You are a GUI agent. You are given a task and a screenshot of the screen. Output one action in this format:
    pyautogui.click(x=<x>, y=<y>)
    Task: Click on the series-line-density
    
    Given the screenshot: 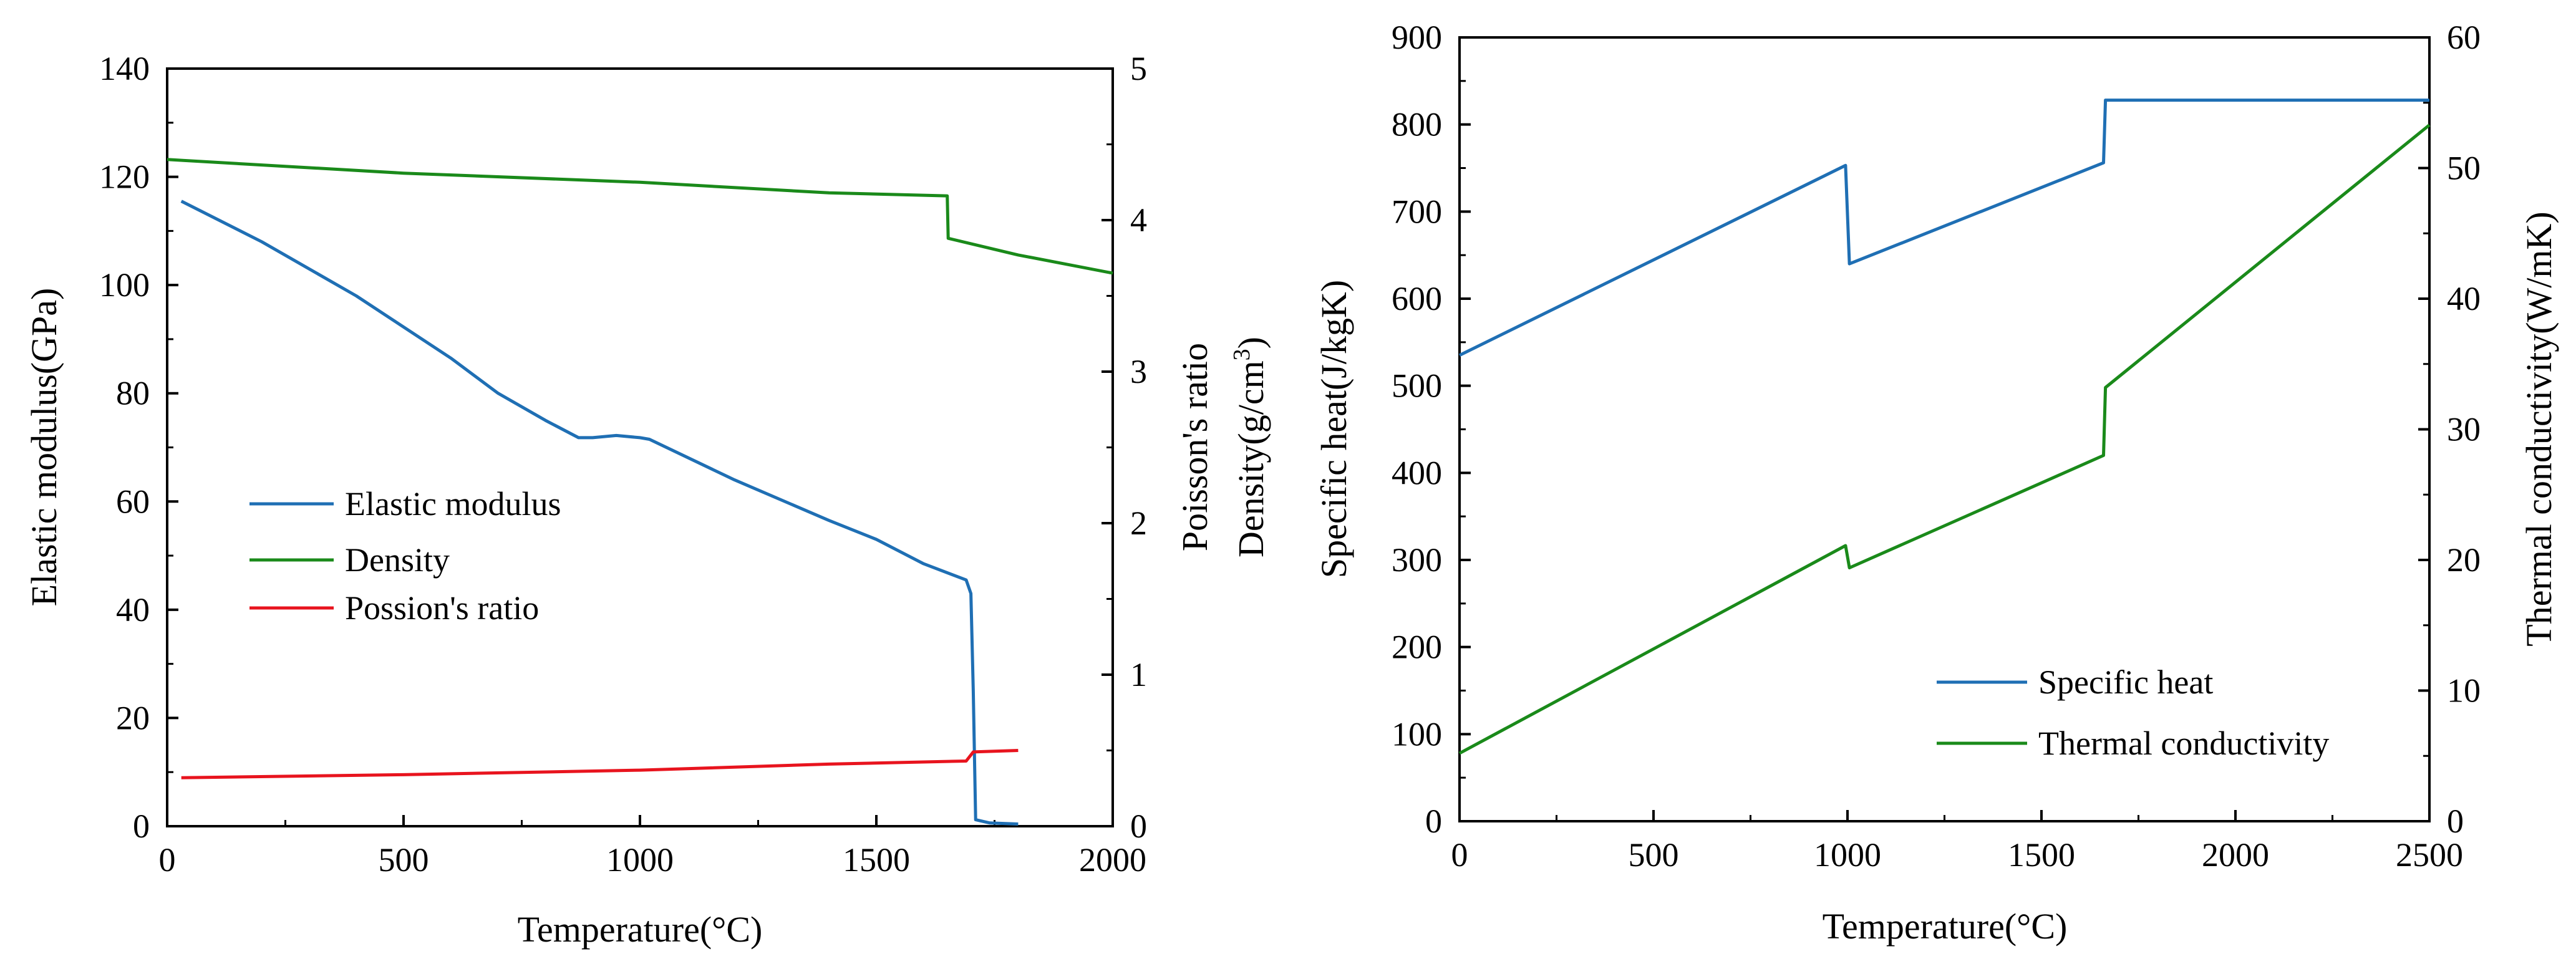 What is the action you would take?
    pyautogui.click(x=640, y=216)
    